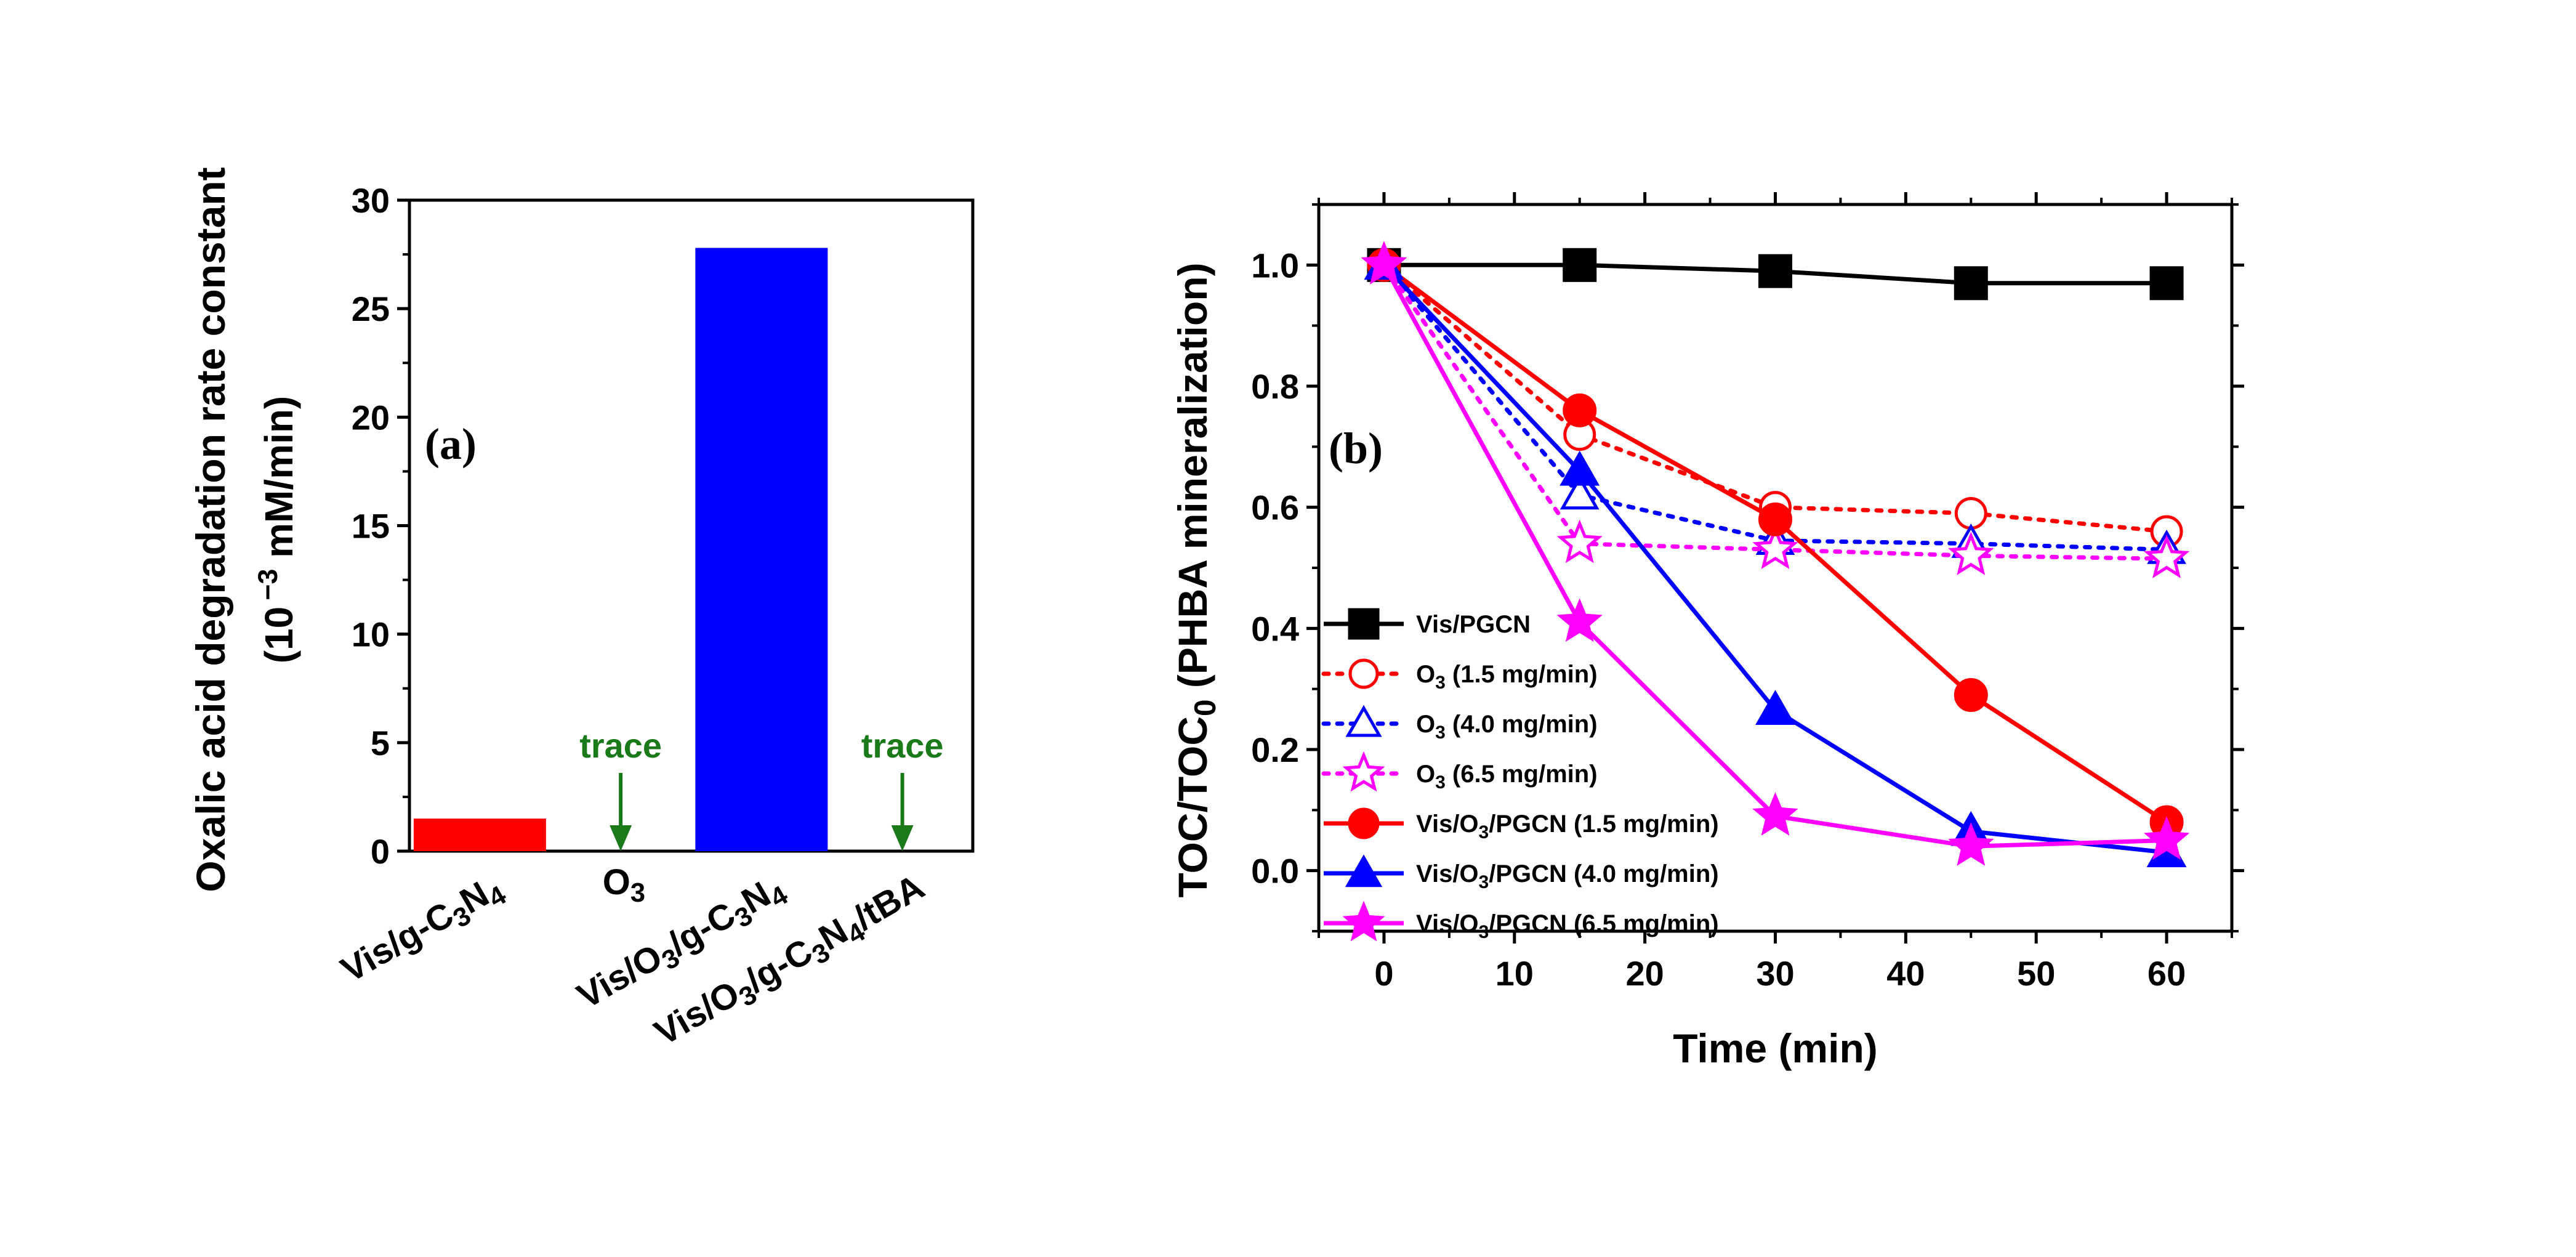 This screenshot has width=2576, height=1257. I want to click on panel-a-label: (a), so click(451, 444).